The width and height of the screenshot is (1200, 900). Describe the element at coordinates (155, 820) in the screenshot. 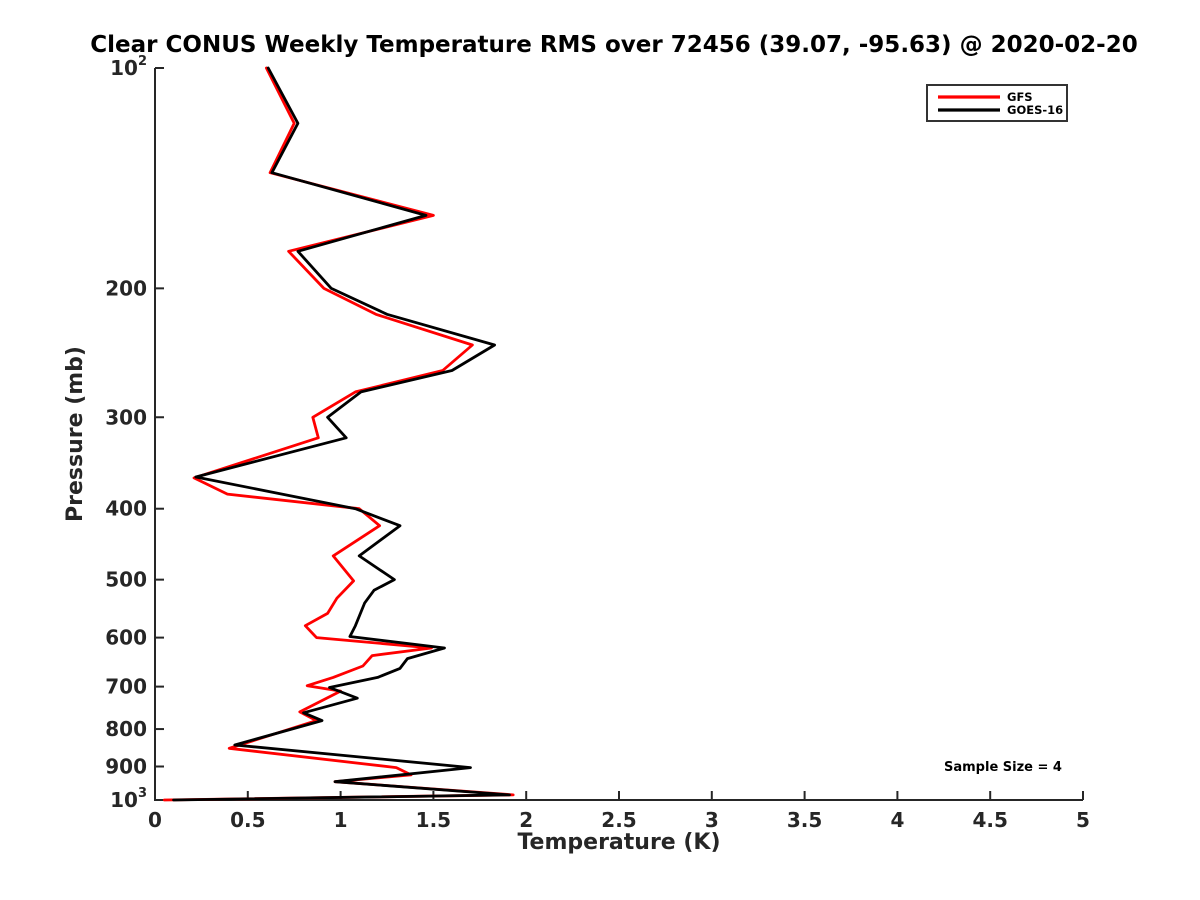

I see `x-tick-label: 0` at that location.